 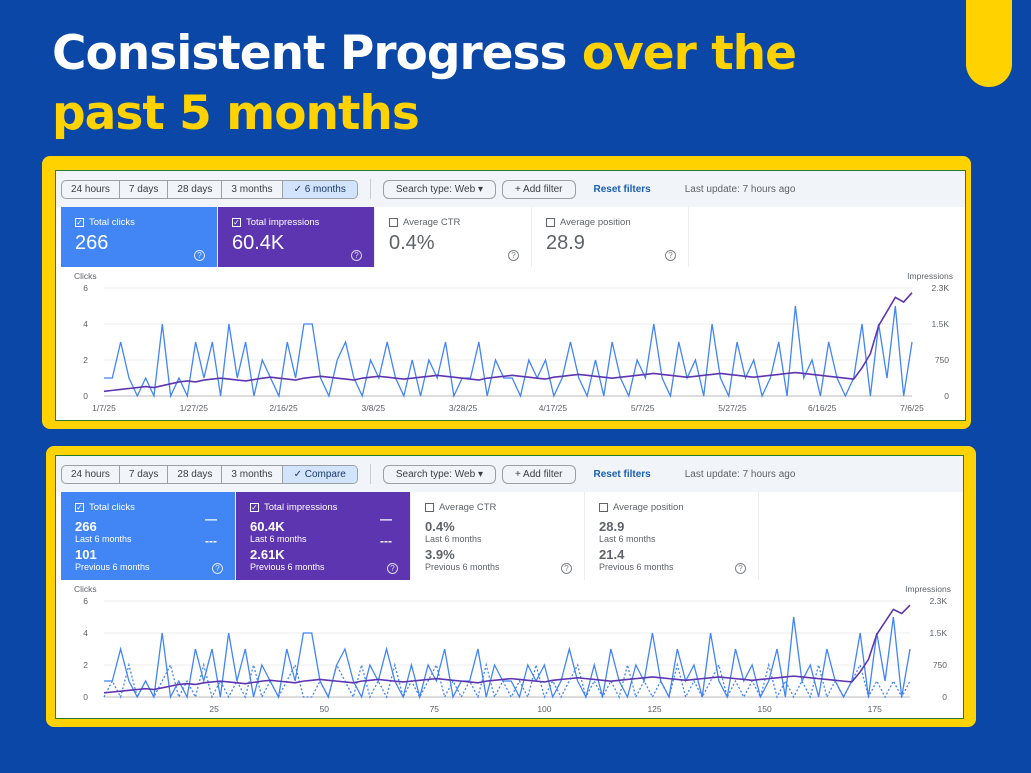 What do you see at coordinates (612, 554) in the screenshot?
I see `metric-prev-value: 21.4` at bounding box center [612, 554].